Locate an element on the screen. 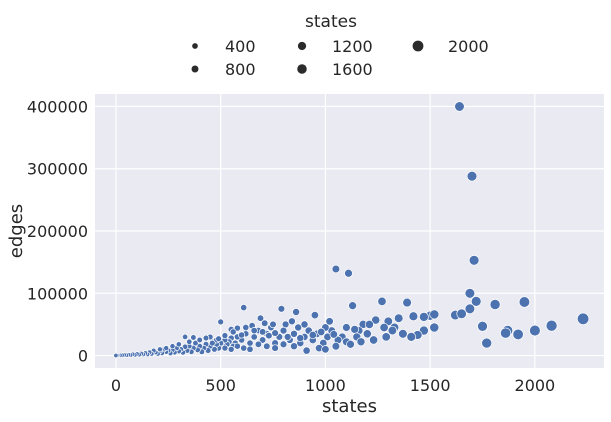 This screenshot has height=422, width=611. y-axis-label: edges is located at coordinates (16, 231).